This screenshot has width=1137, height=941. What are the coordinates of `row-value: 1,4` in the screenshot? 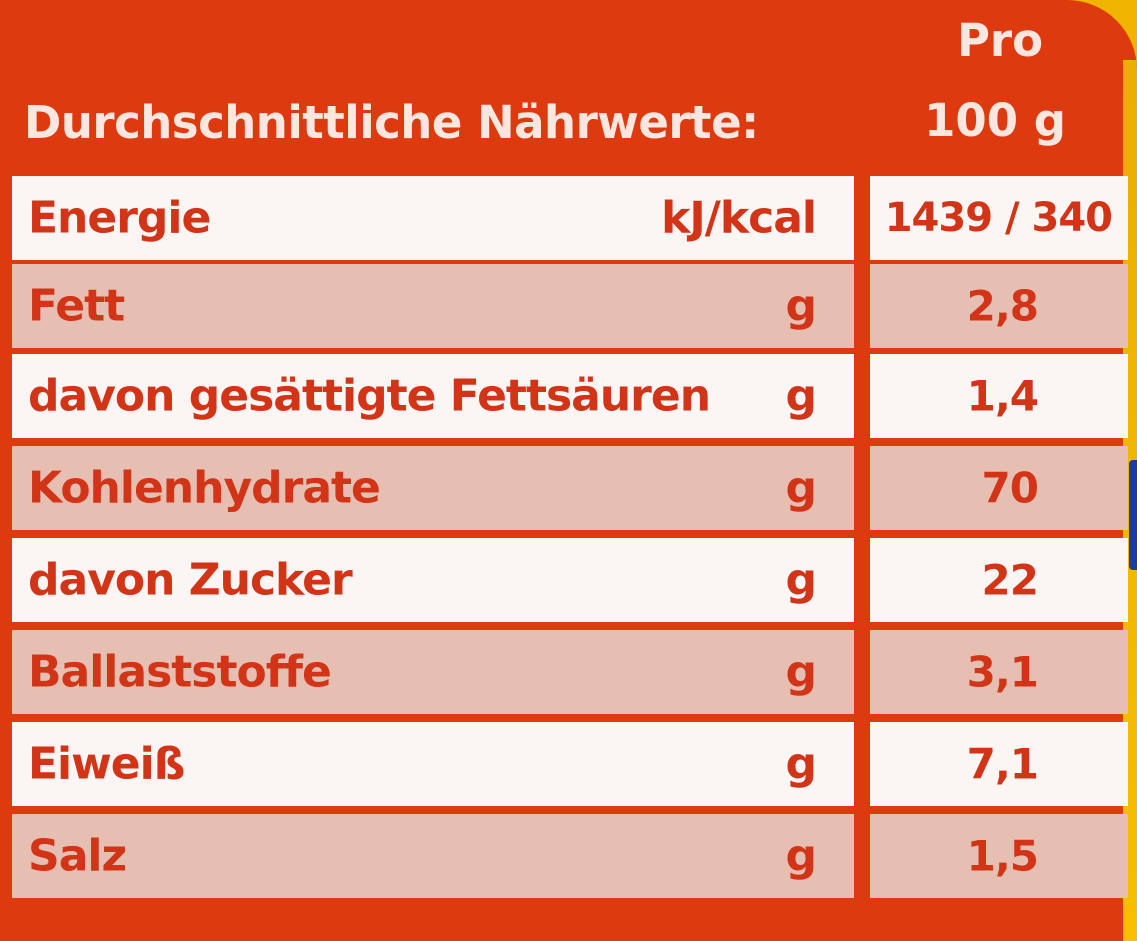 It's located at (1002, 396).